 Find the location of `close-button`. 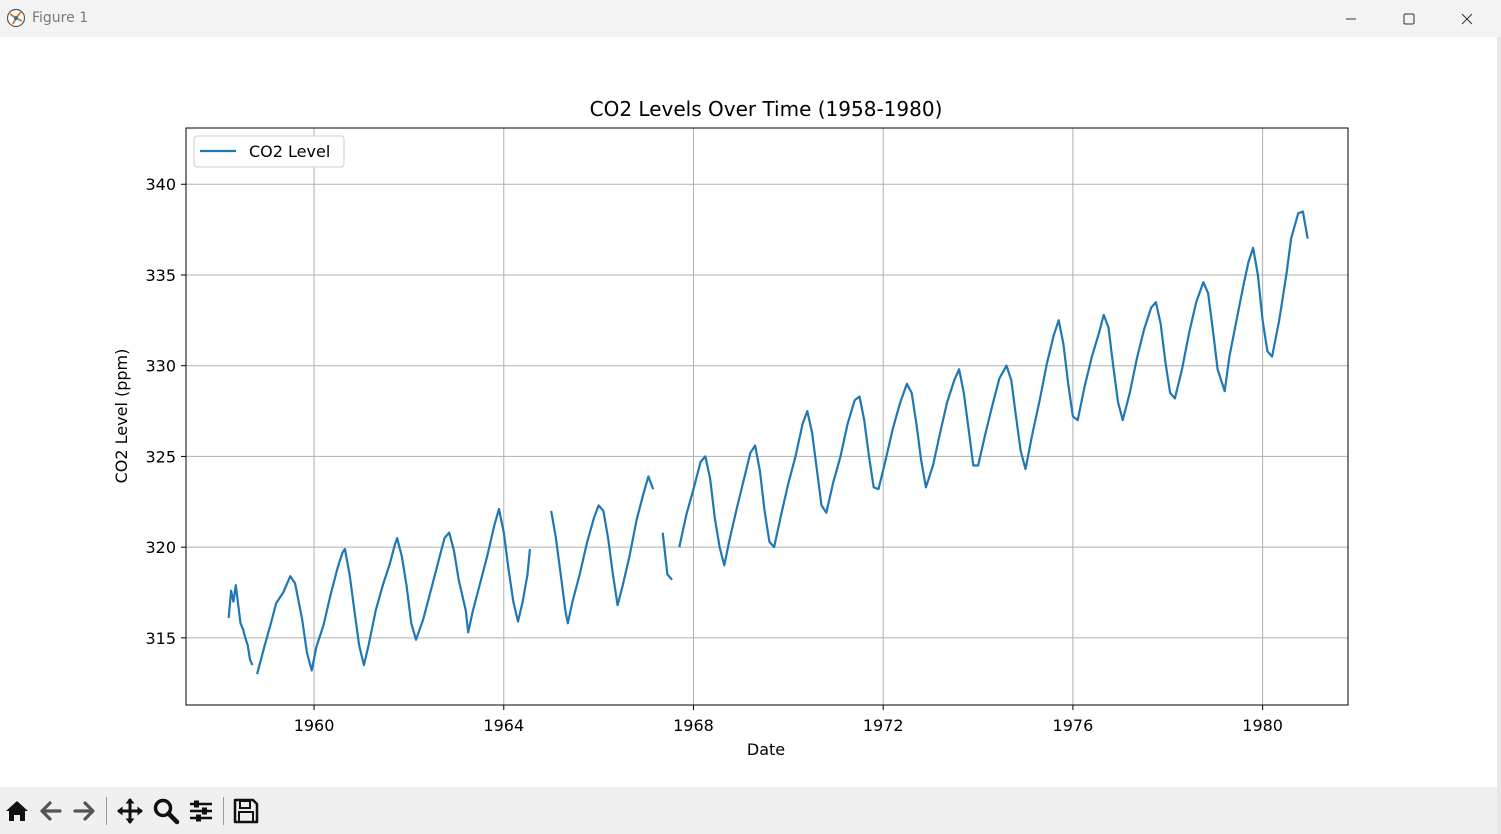

close-button is located at coordinates (1467, 18).